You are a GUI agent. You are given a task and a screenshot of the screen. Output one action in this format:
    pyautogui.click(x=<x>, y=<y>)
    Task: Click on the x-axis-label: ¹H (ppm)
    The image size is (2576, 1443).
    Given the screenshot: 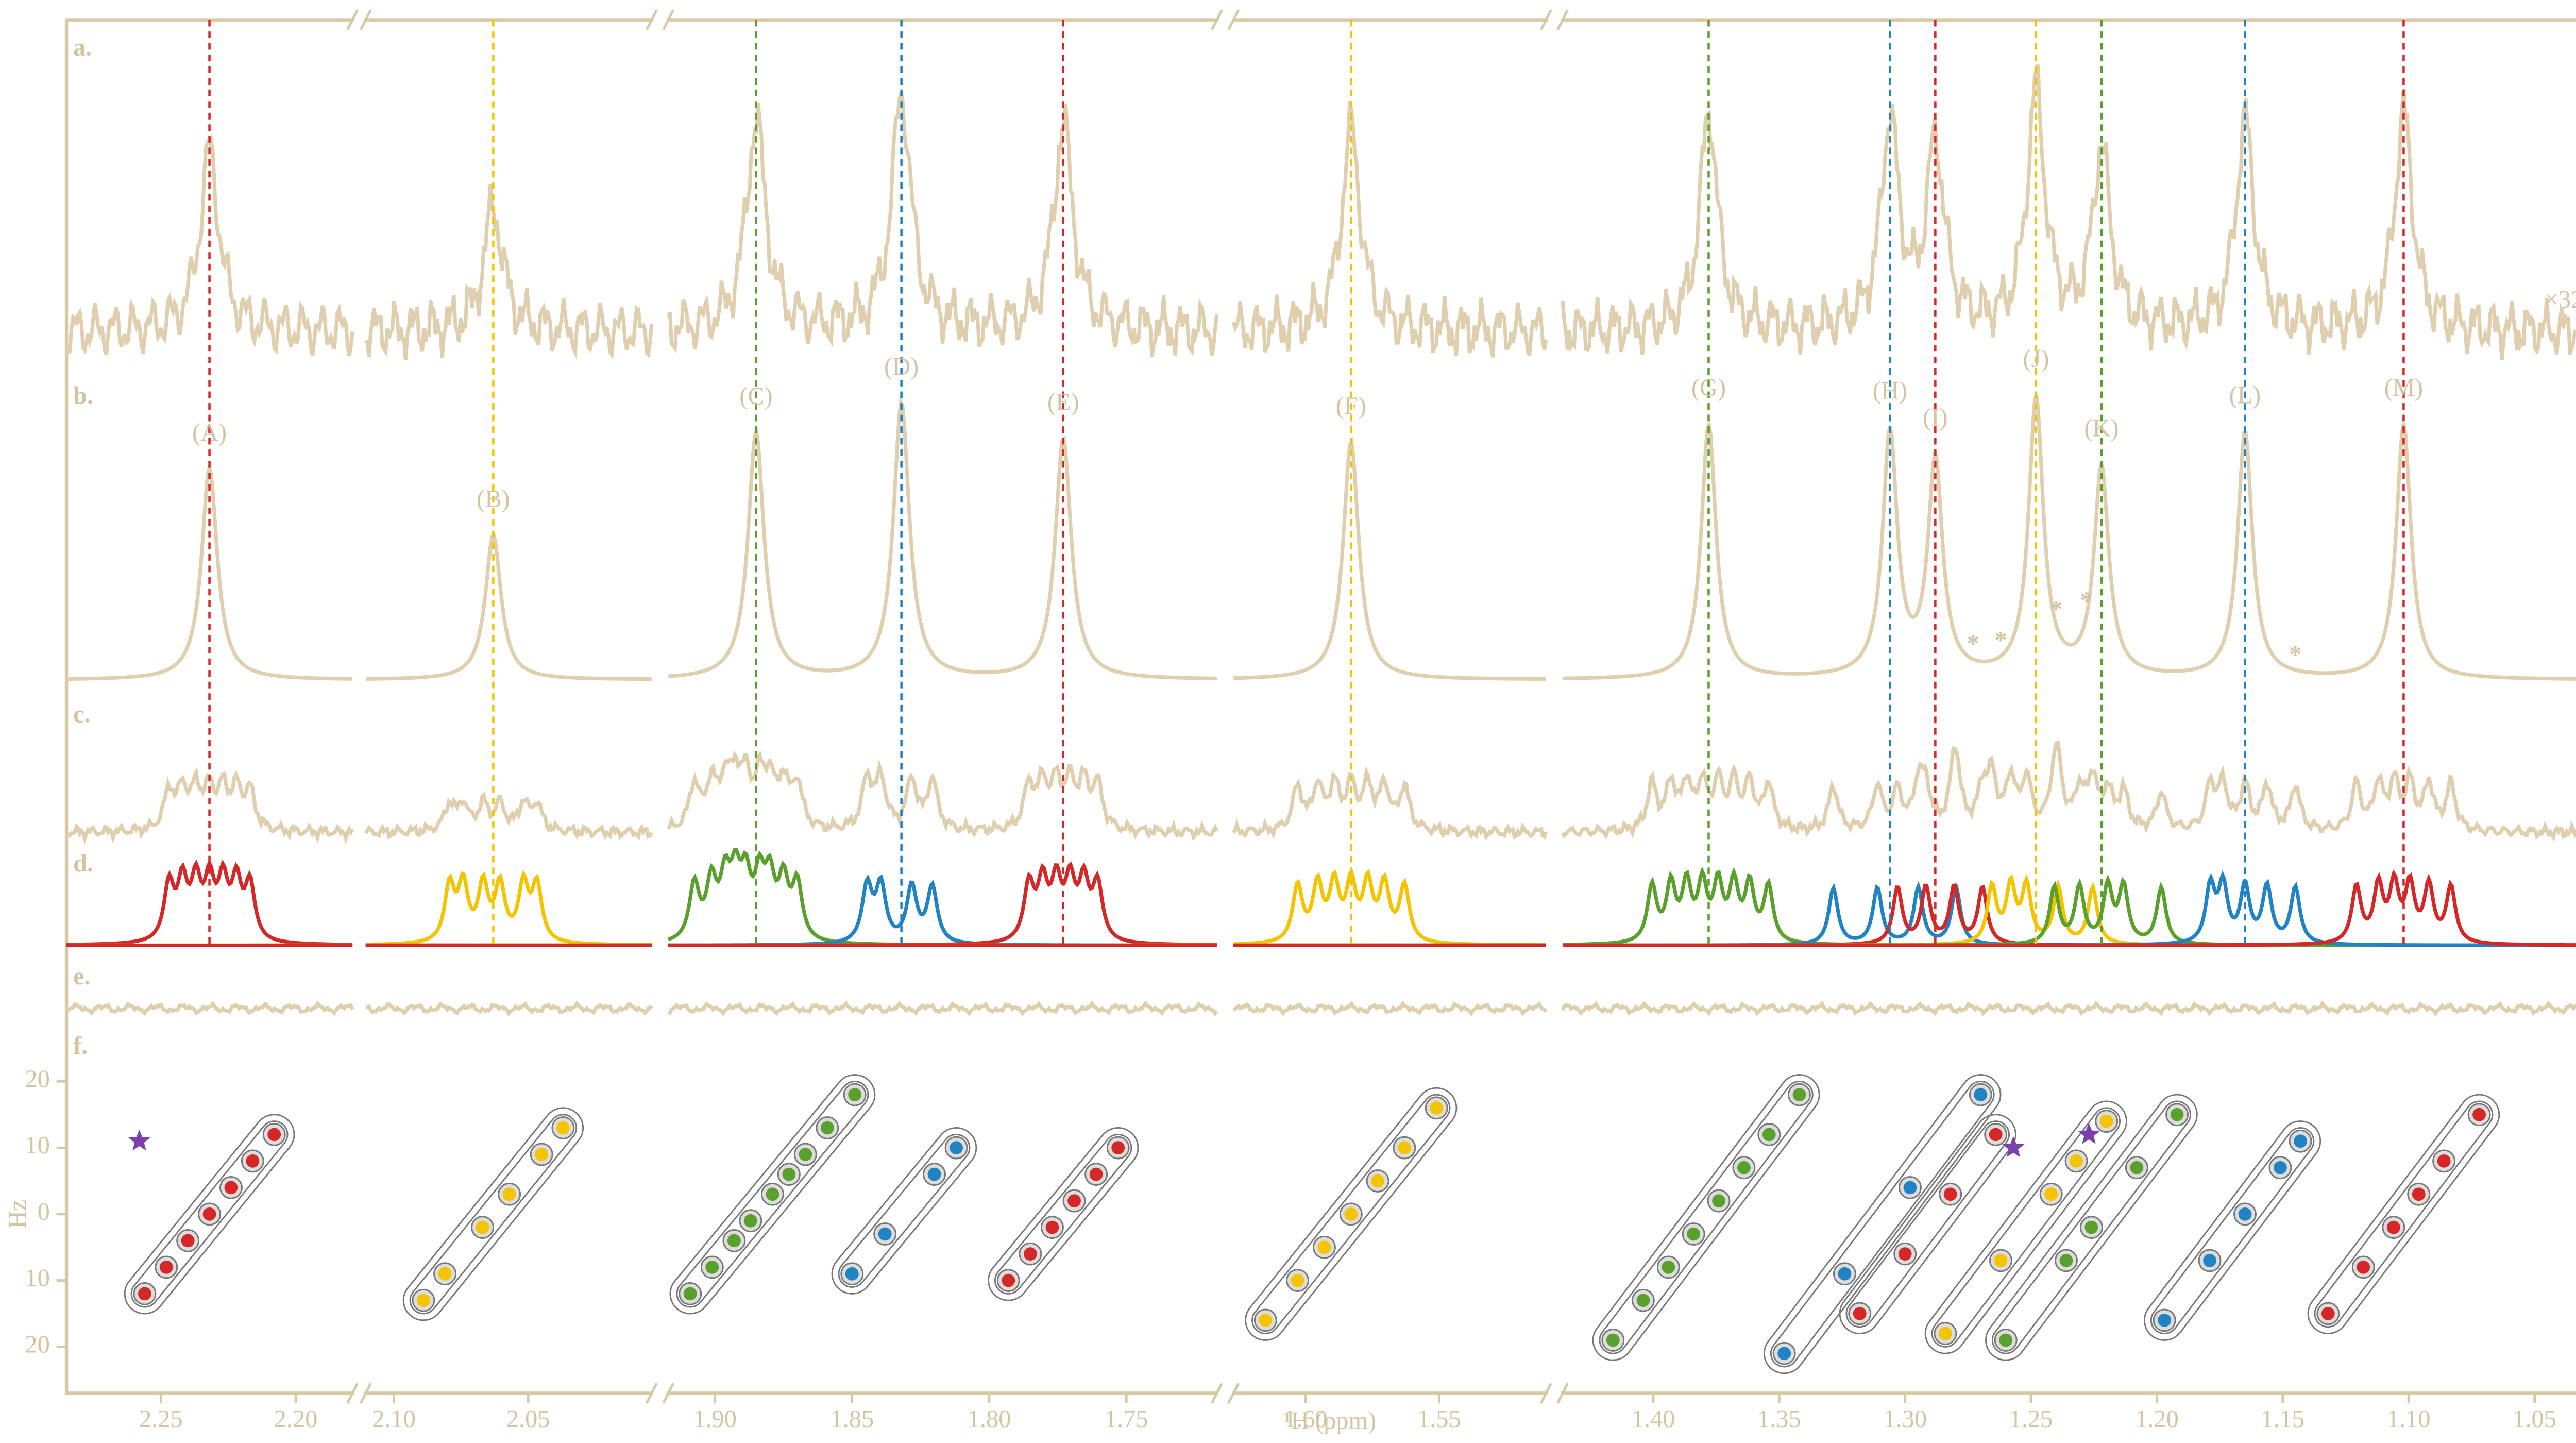 What is the action you would take?
    pyautogui.click(x=1329, y=1421)
    